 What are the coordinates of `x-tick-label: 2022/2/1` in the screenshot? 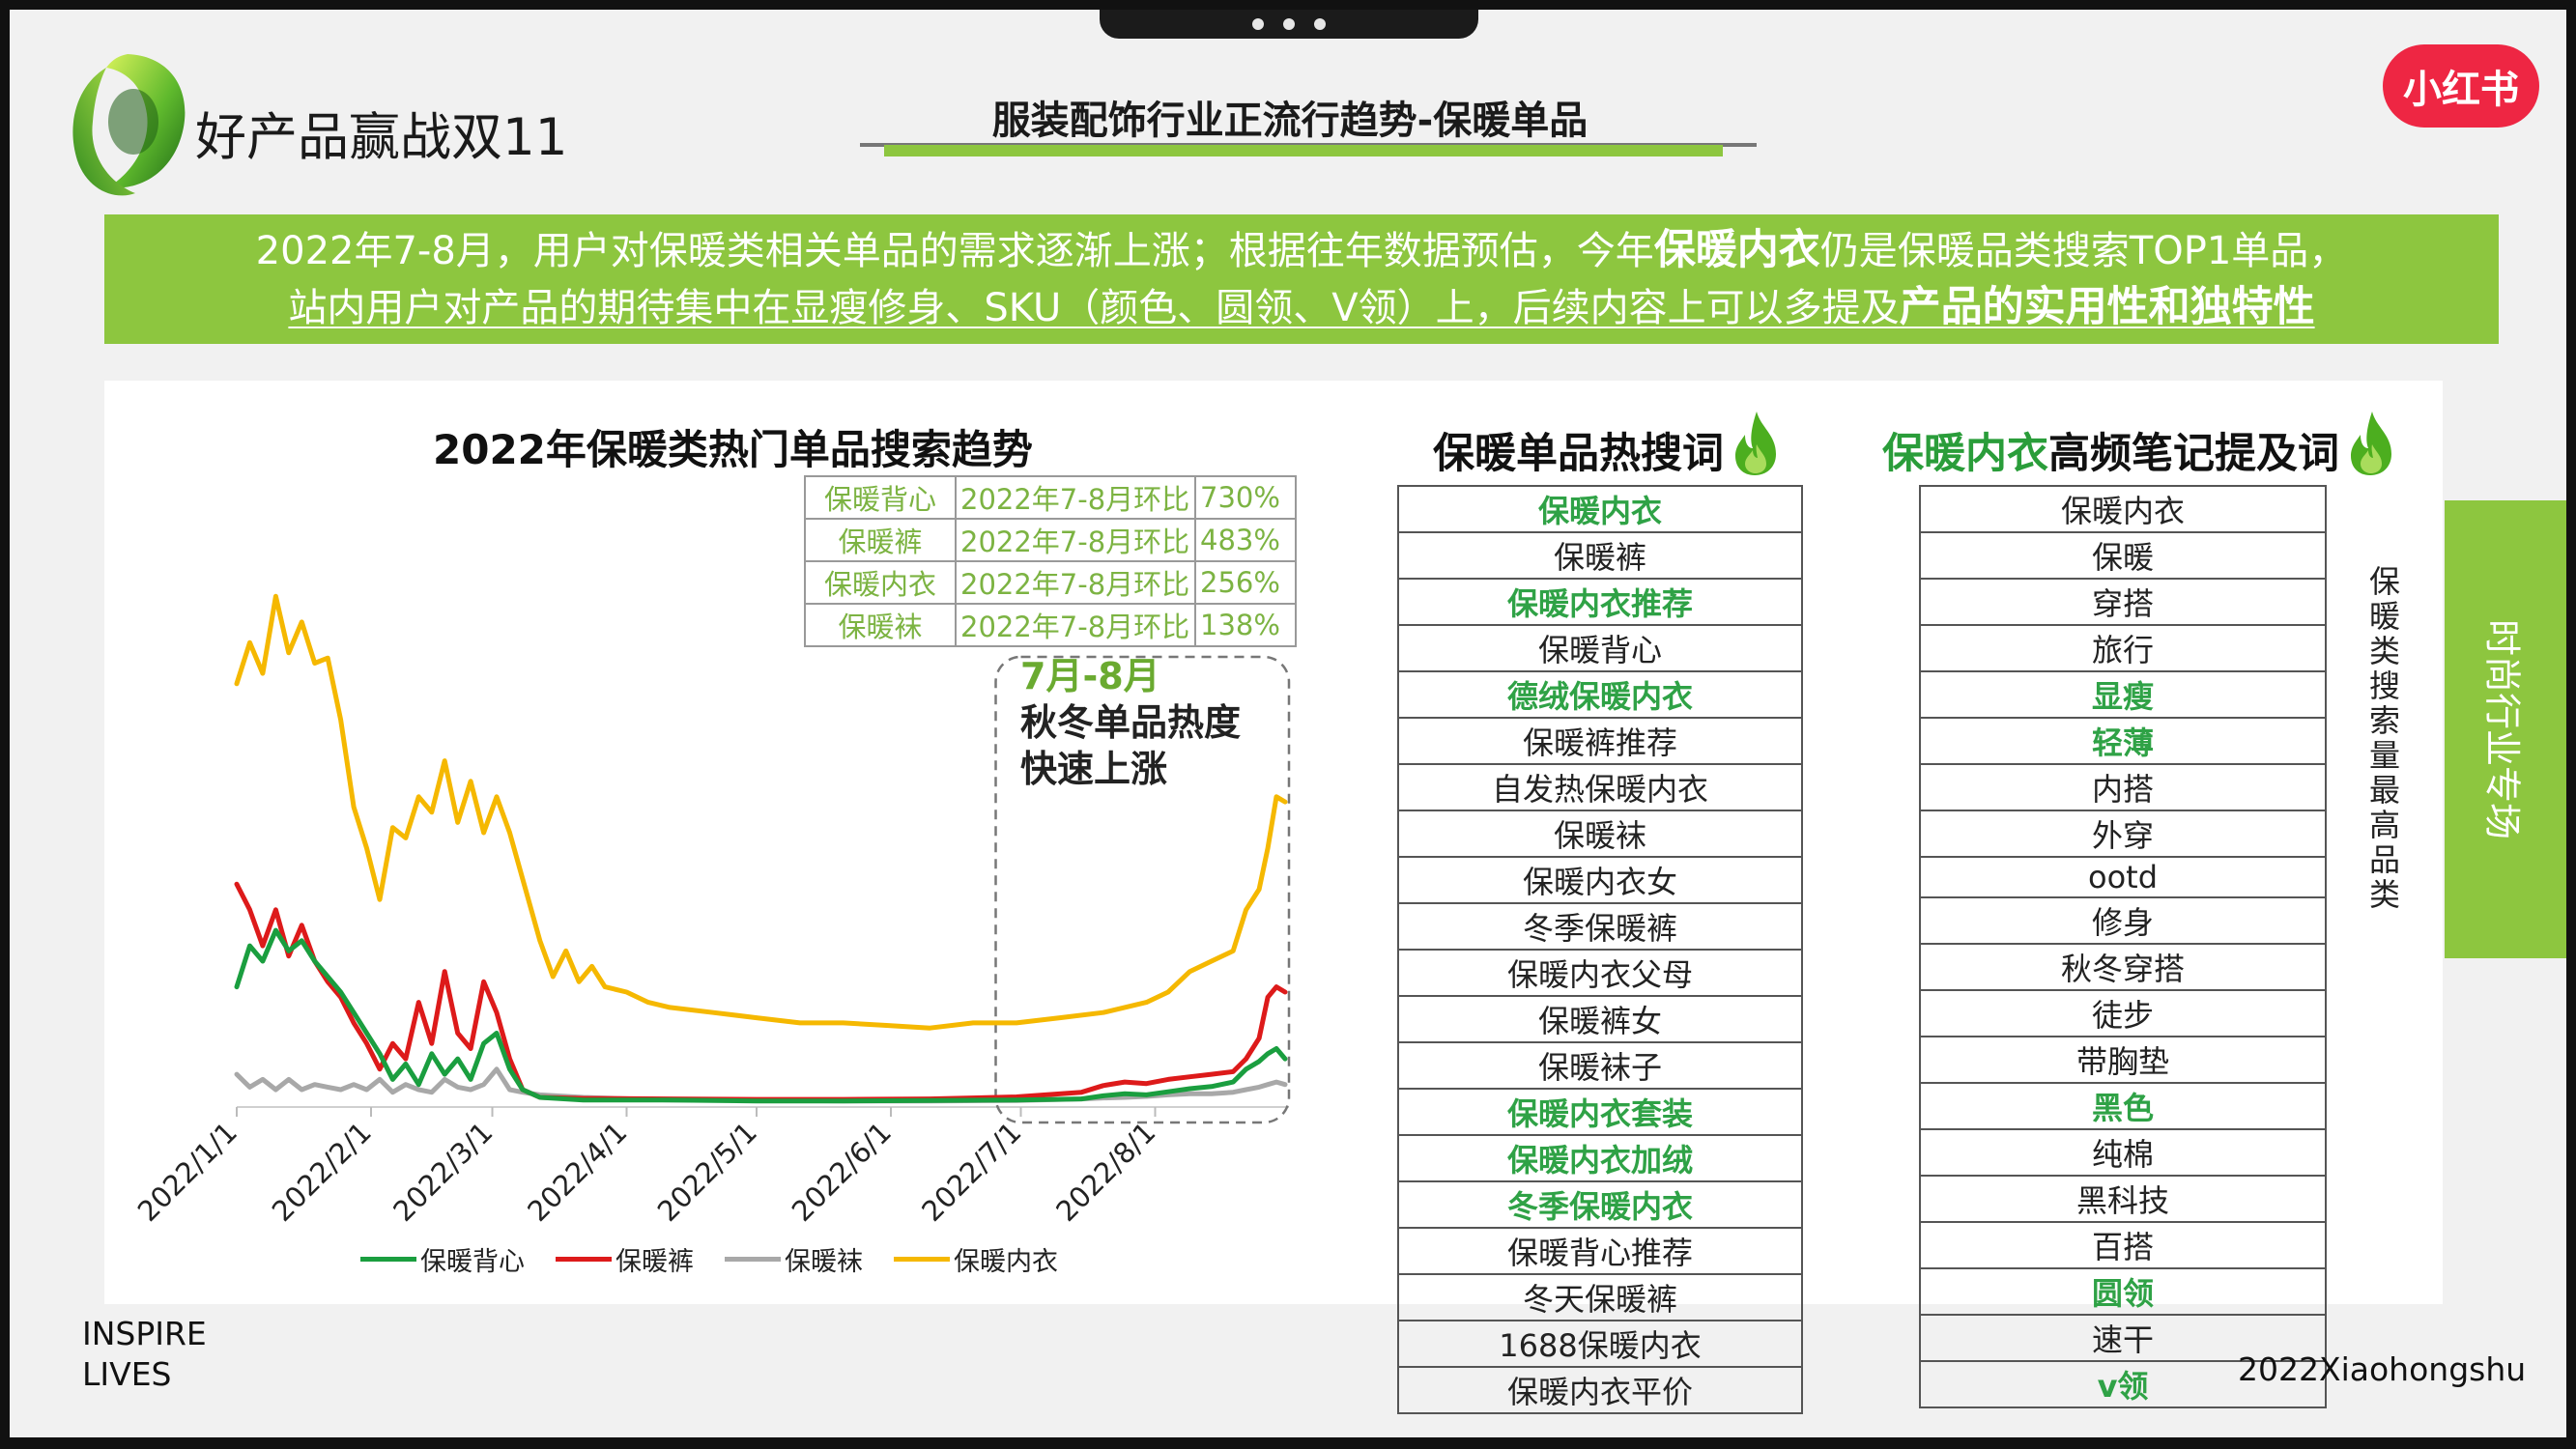 It's located at (322, 1172).